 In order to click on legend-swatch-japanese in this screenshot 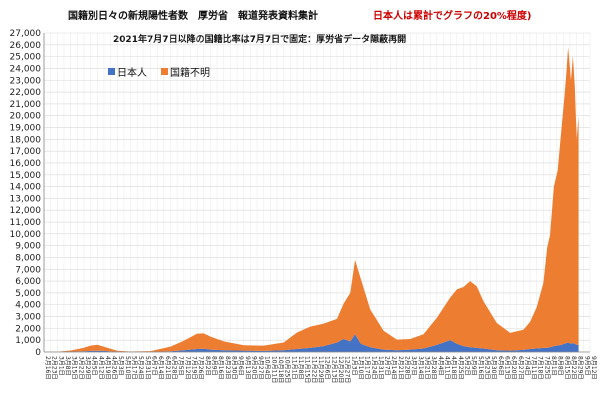, I will do `click(111, 71)`.